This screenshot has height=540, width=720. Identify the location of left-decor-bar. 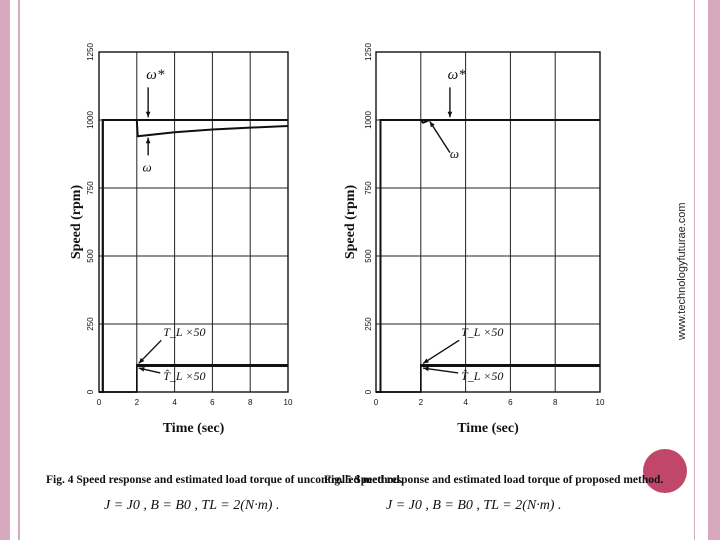
(5, 270).